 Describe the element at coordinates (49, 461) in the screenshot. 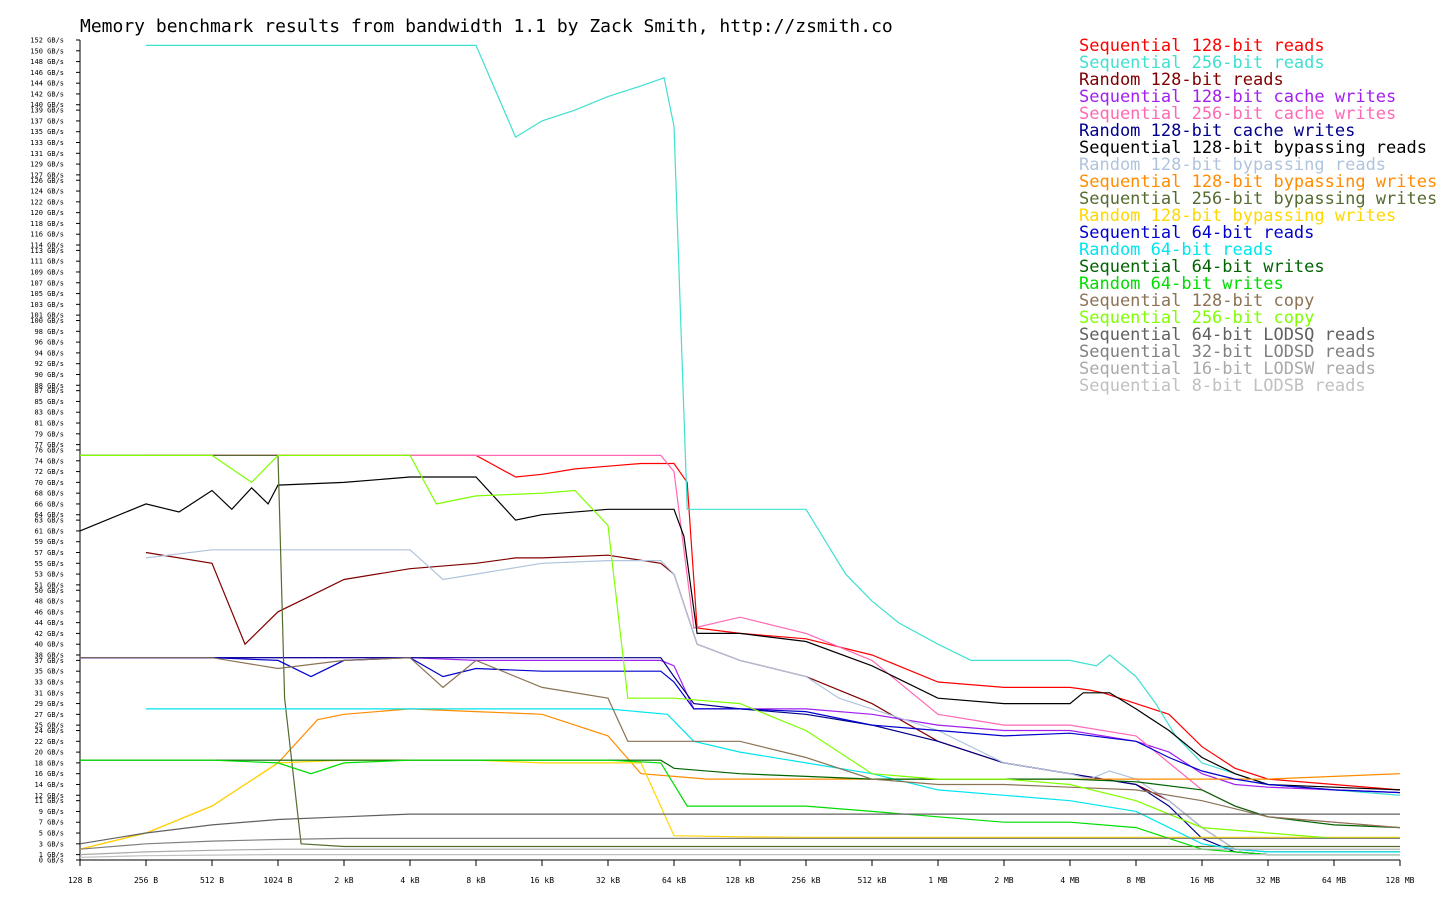

I see `y-tick-label: 74 GB/s` at that location.